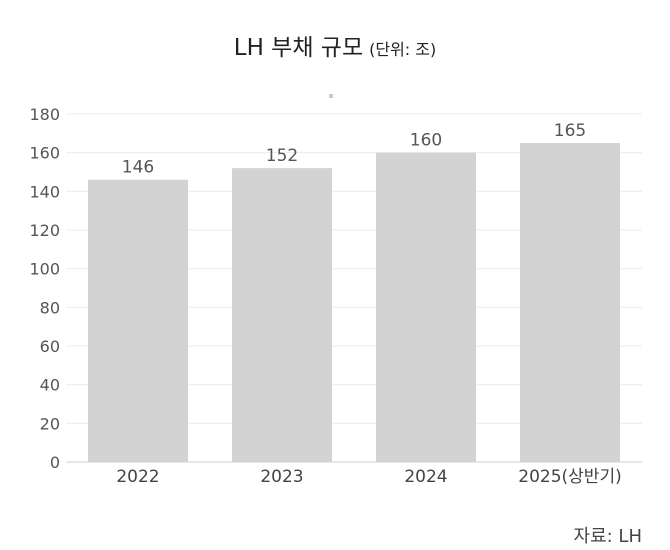  What do you see at coordinates (607, 536) in the screenshot?
I see `source-note: 자료: LH` at bounding box center [607, 536].